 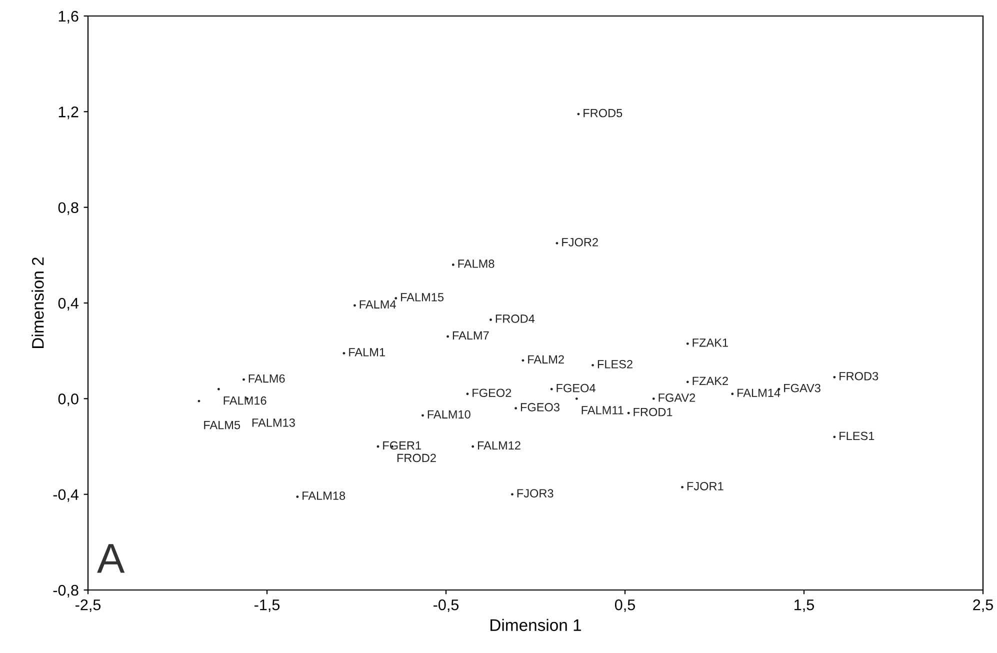 I want to click on data-label: FJOR1, so click(x=705, y=486).